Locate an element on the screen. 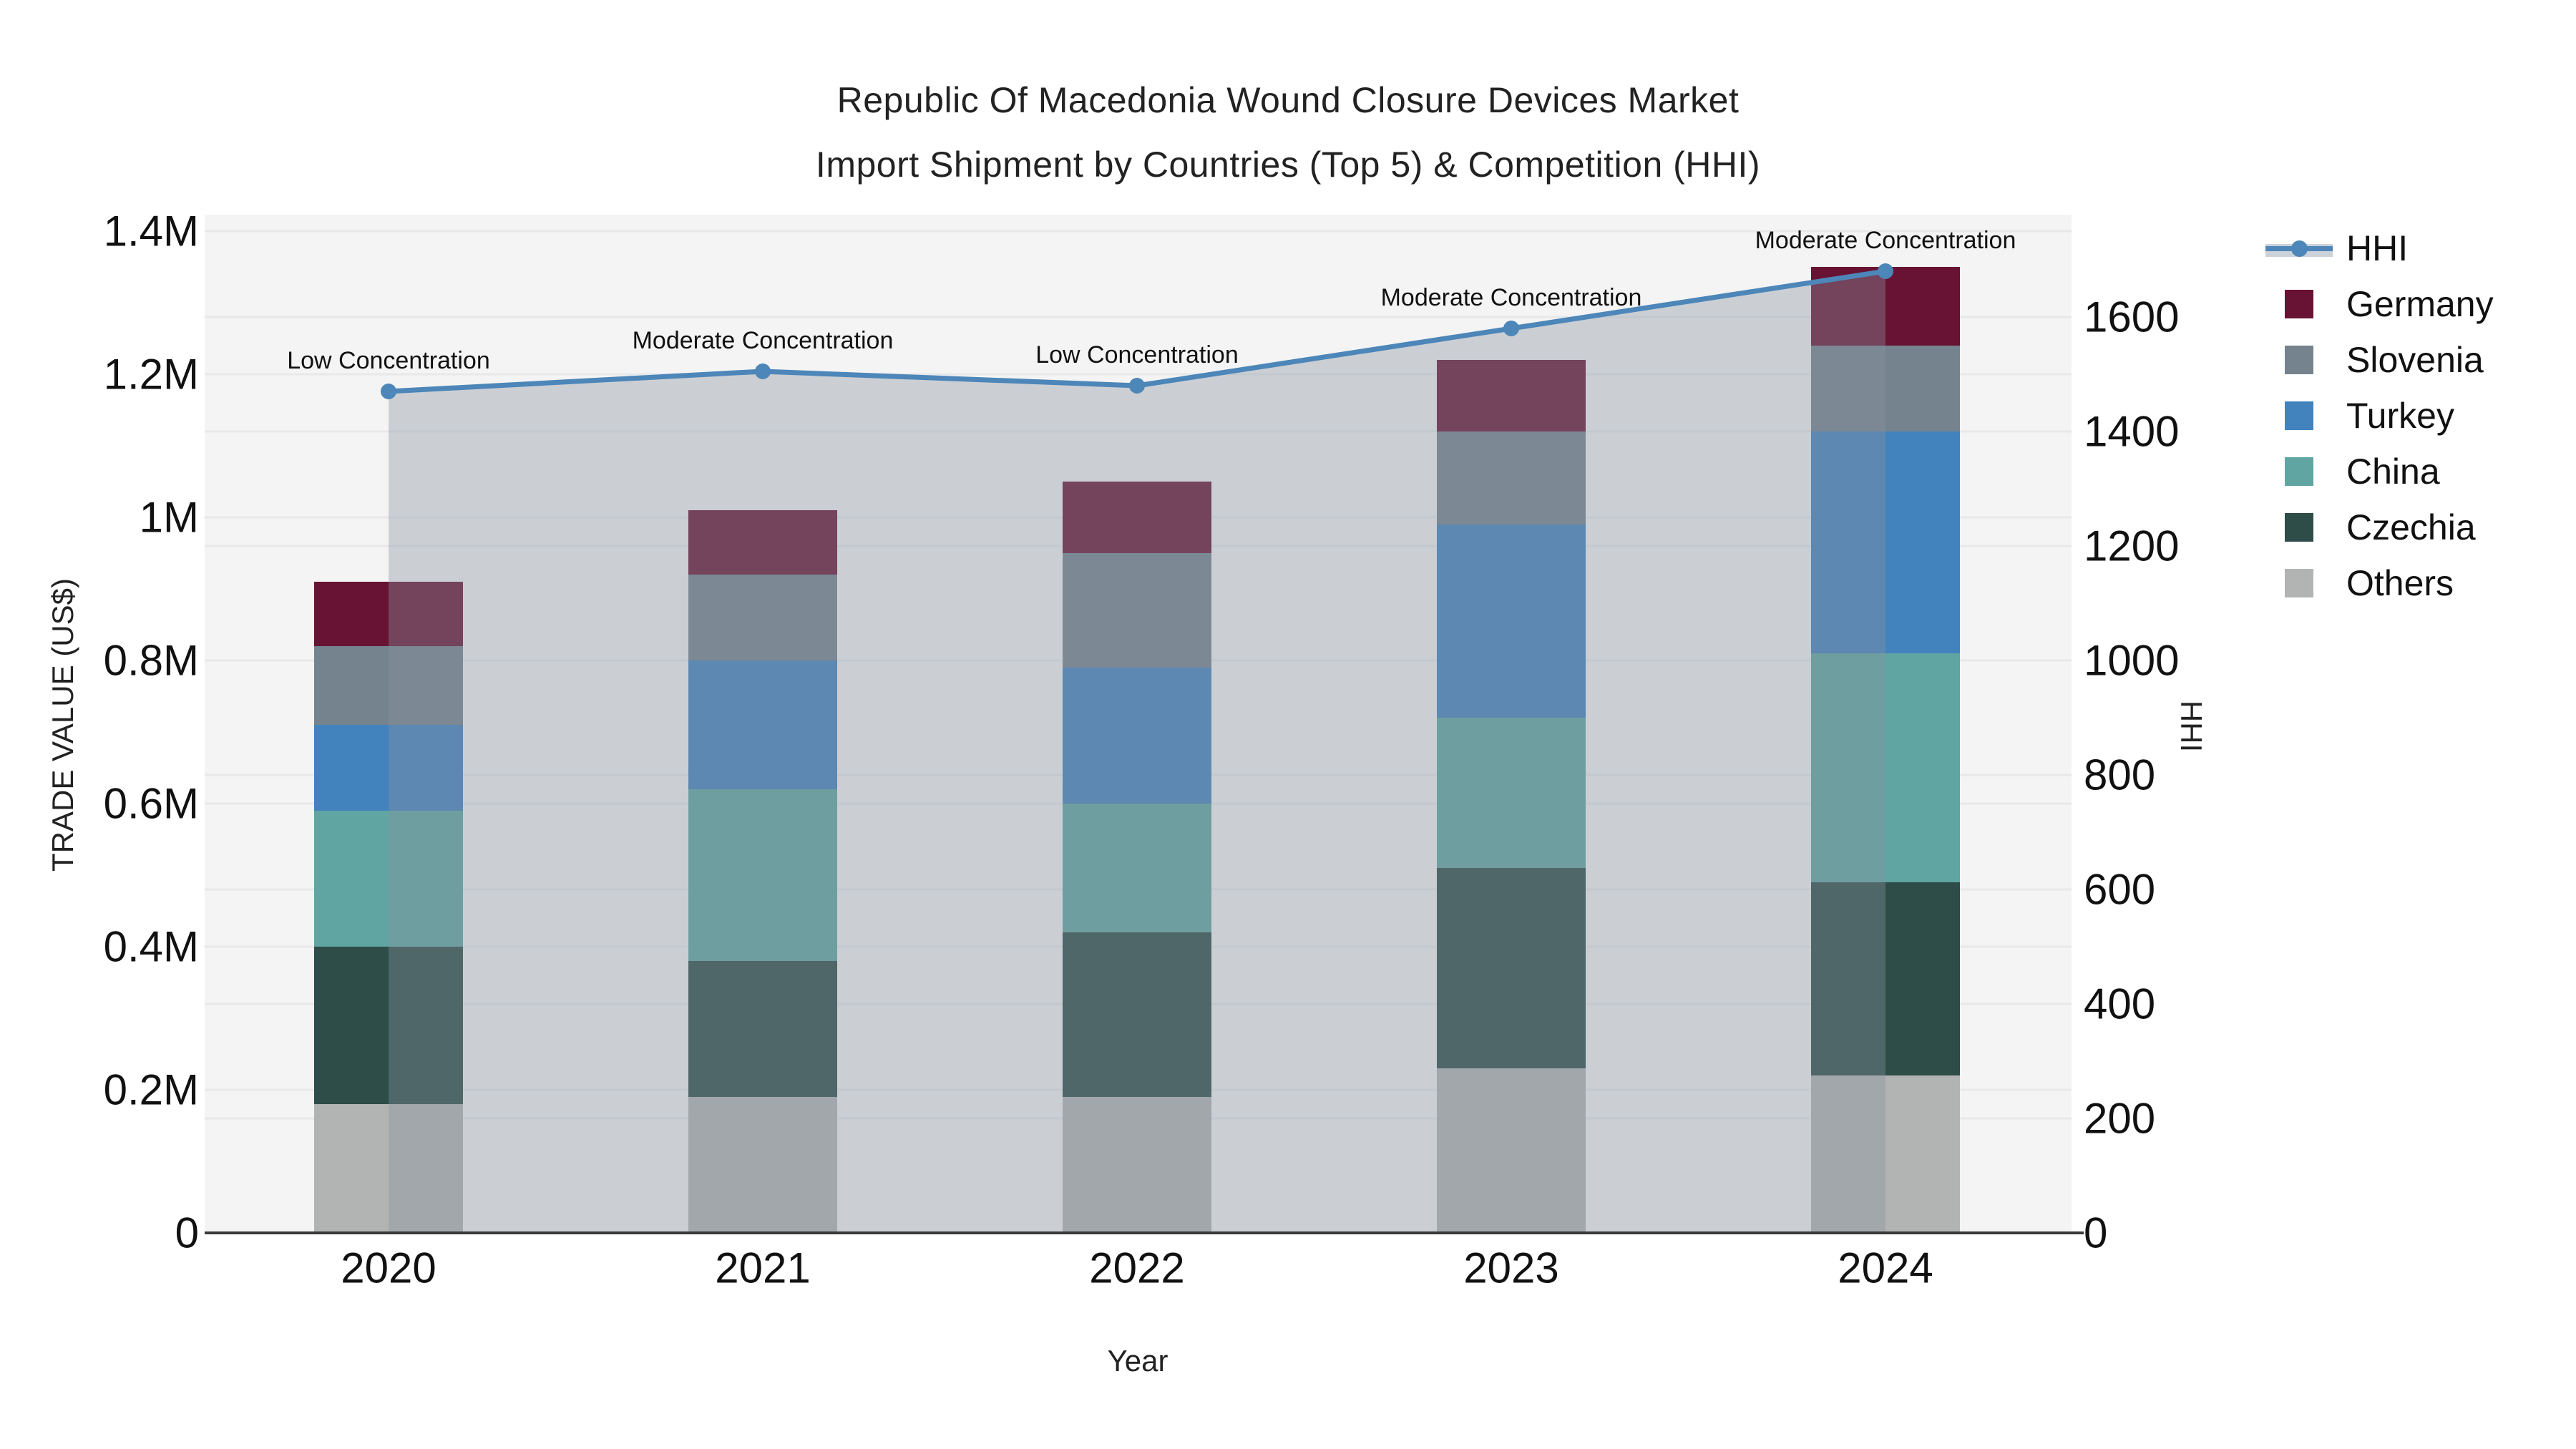 The height and width of the screenshot is (1449, 2576). legend-label: HHI is located at coordinates (2377, 248).